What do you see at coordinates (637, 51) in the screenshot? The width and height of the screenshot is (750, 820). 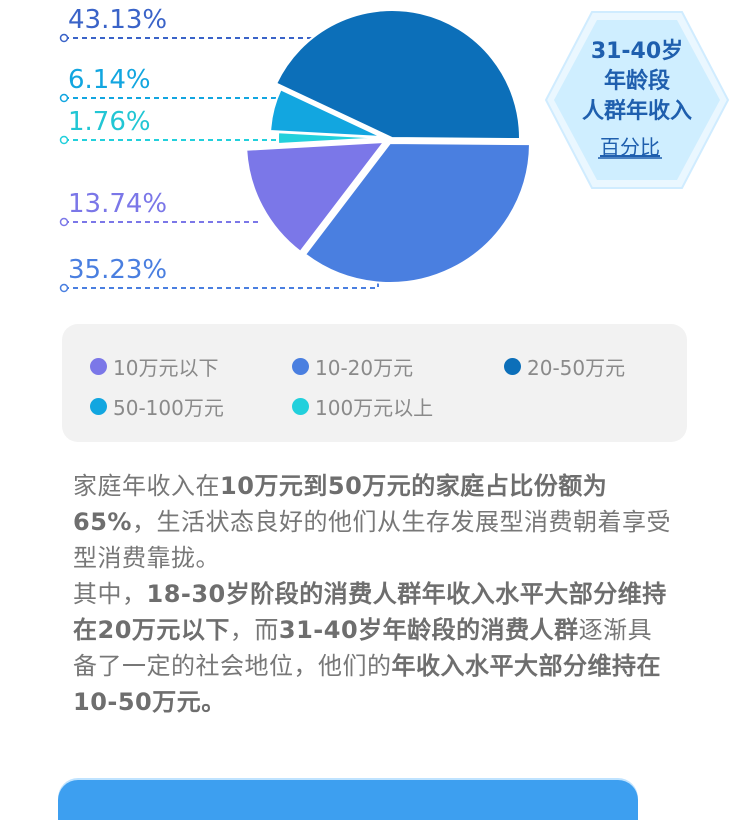 I see `hex-line-1: 31-40岁` at bounding box center [637, 51].